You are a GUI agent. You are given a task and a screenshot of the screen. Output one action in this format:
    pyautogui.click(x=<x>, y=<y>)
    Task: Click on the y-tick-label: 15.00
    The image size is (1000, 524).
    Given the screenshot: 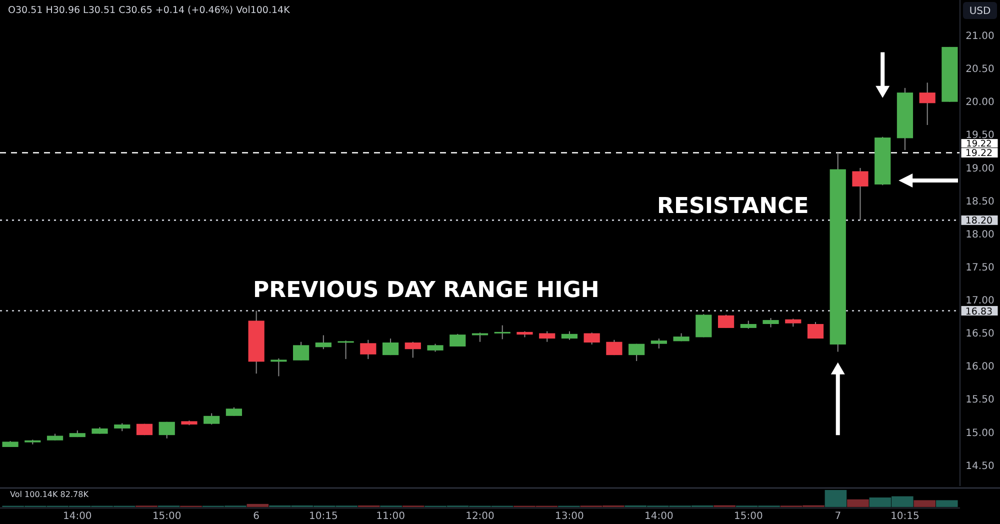 What is the action you would take?
    pyautogui.click(x=980, y=433)
    